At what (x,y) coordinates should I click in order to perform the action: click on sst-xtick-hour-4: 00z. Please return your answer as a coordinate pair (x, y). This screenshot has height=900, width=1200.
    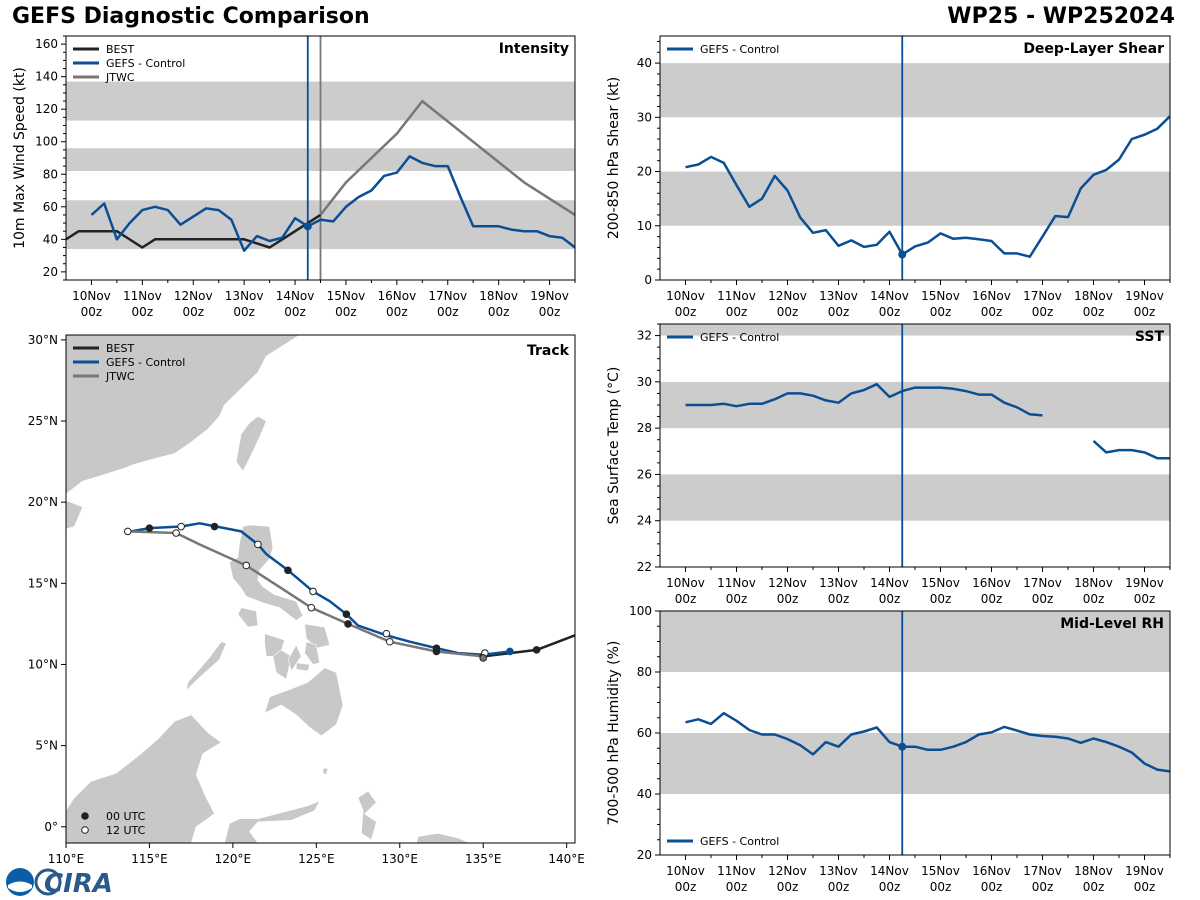
    Looking at the image, I should click on (890, 599).